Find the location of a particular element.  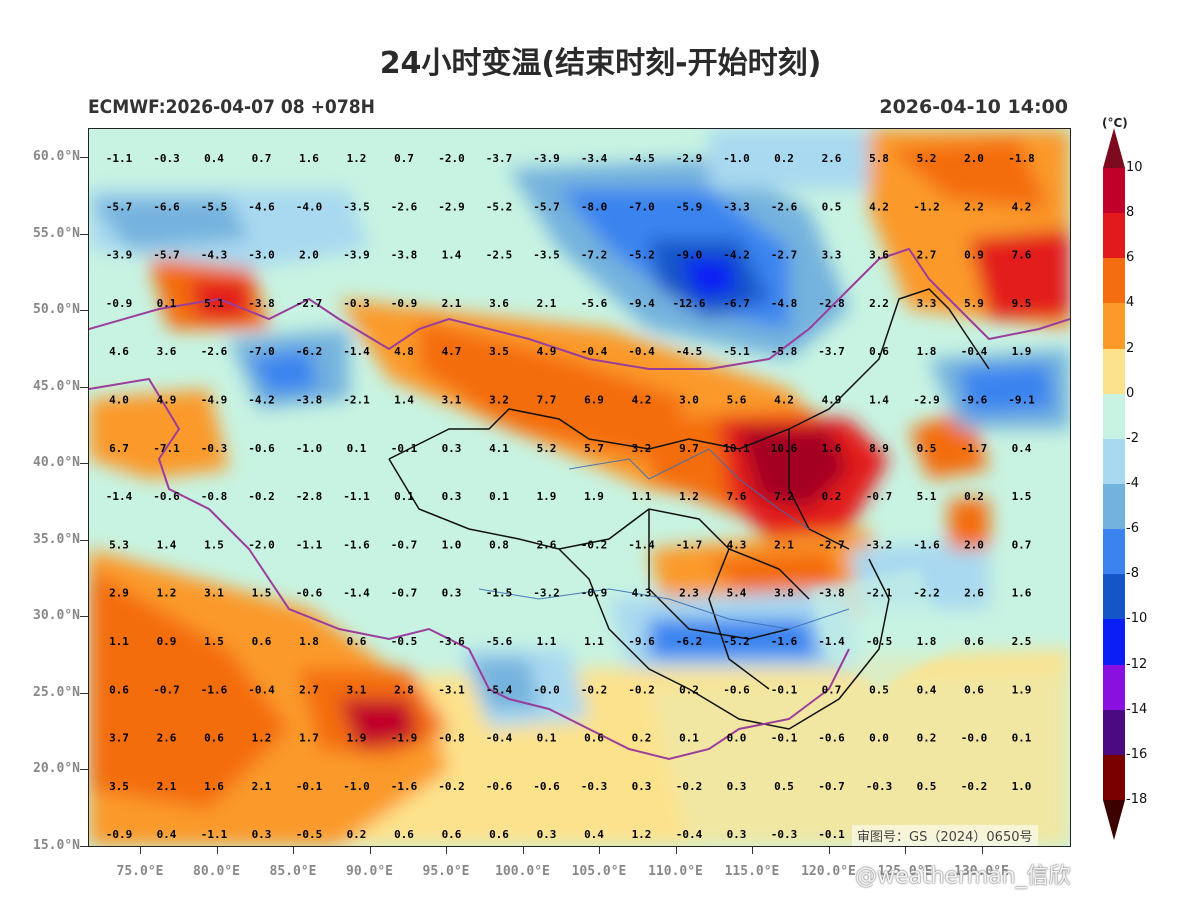

grid-value: -2.9 is located at coordinates (689, 158).